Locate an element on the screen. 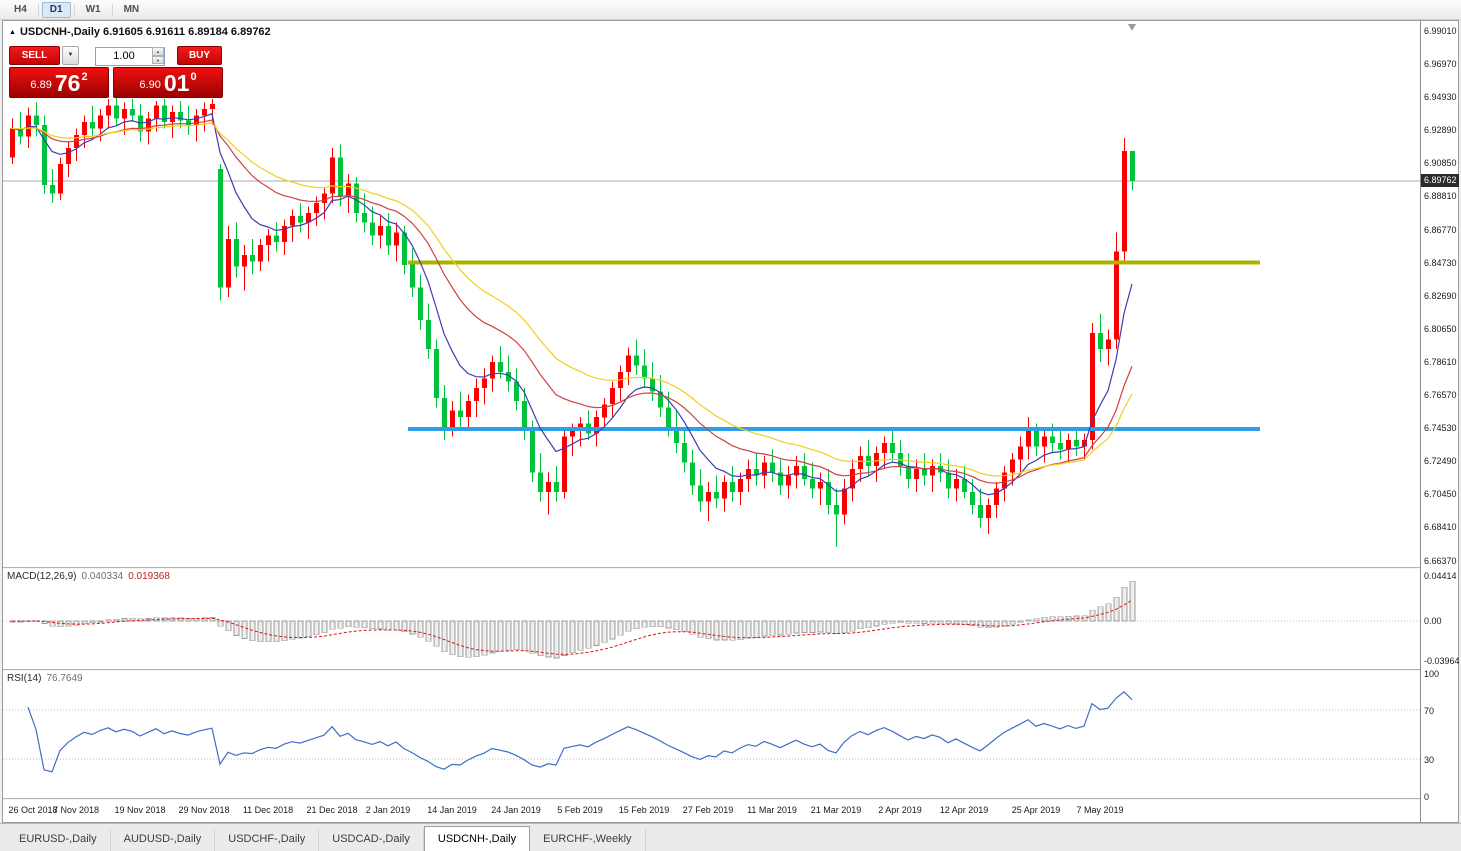  rsi-line is located at coordinates (580, 731).